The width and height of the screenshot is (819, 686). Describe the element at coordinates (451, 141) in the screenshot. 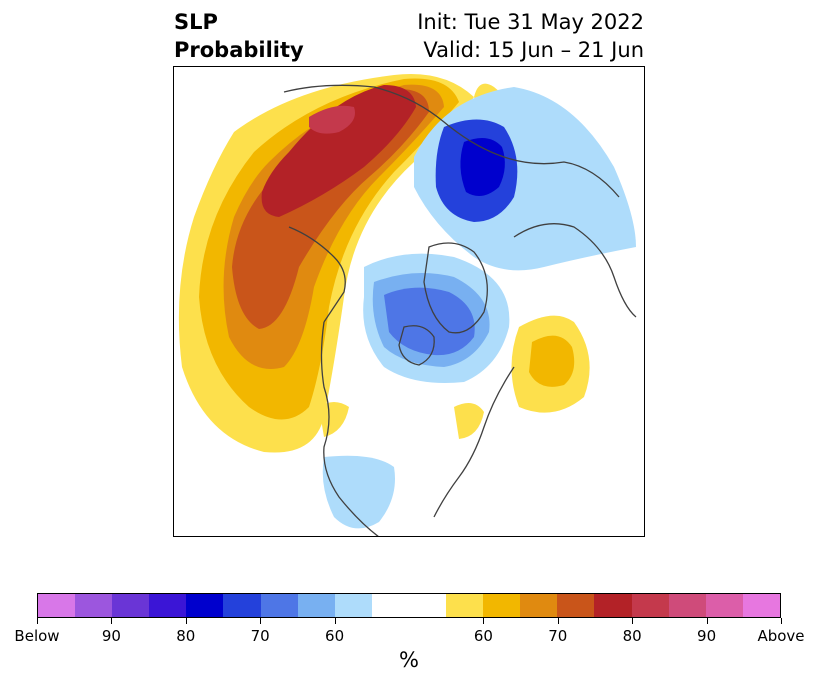

I see `coastline-asia` at that location.